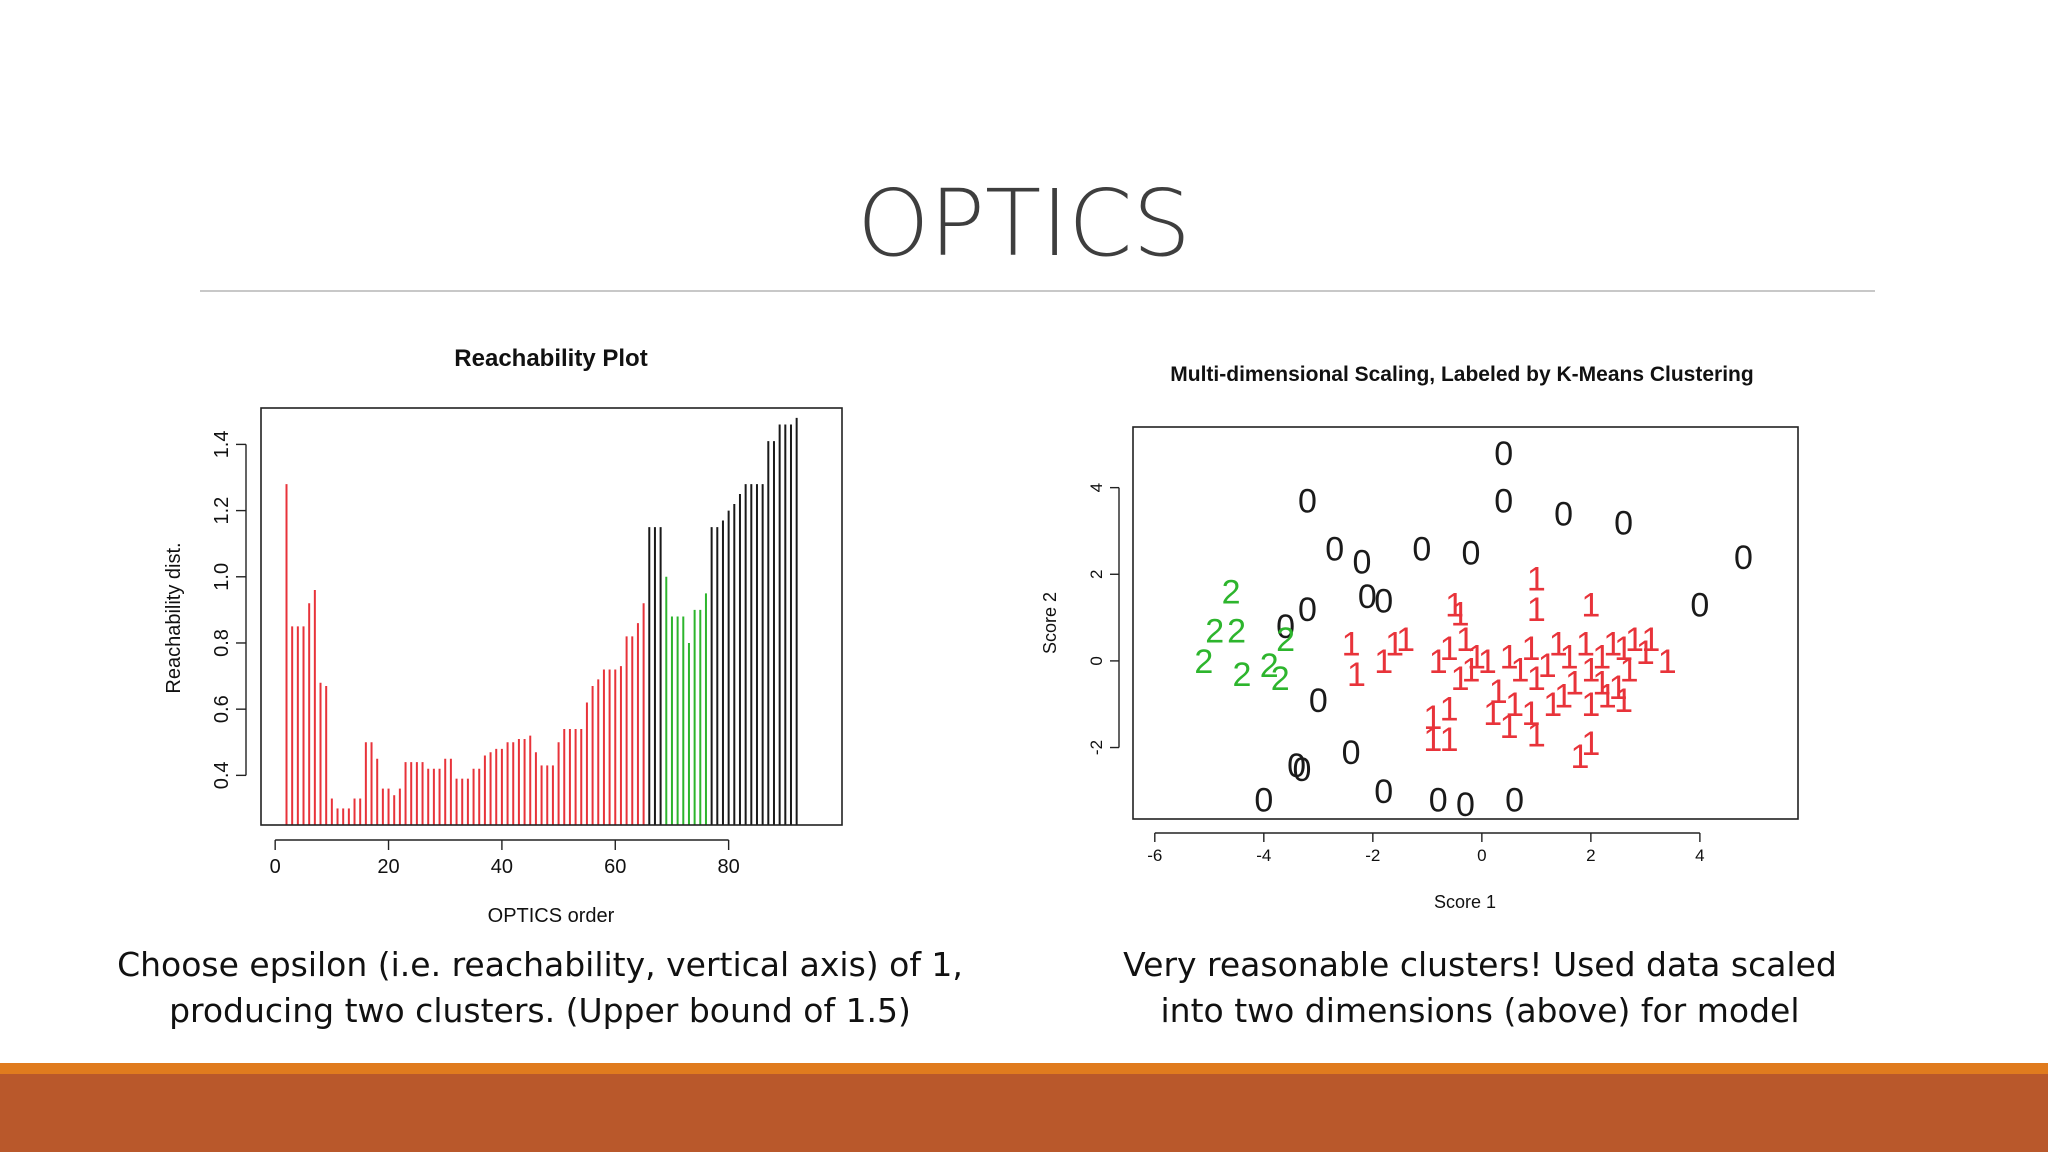 Image resolution: width=2048 pixels, height=1152 pixels. Describe the element at coordinates (1481, 855) in the screenshot. I see `mds-x-tick-label: 0` at that location.